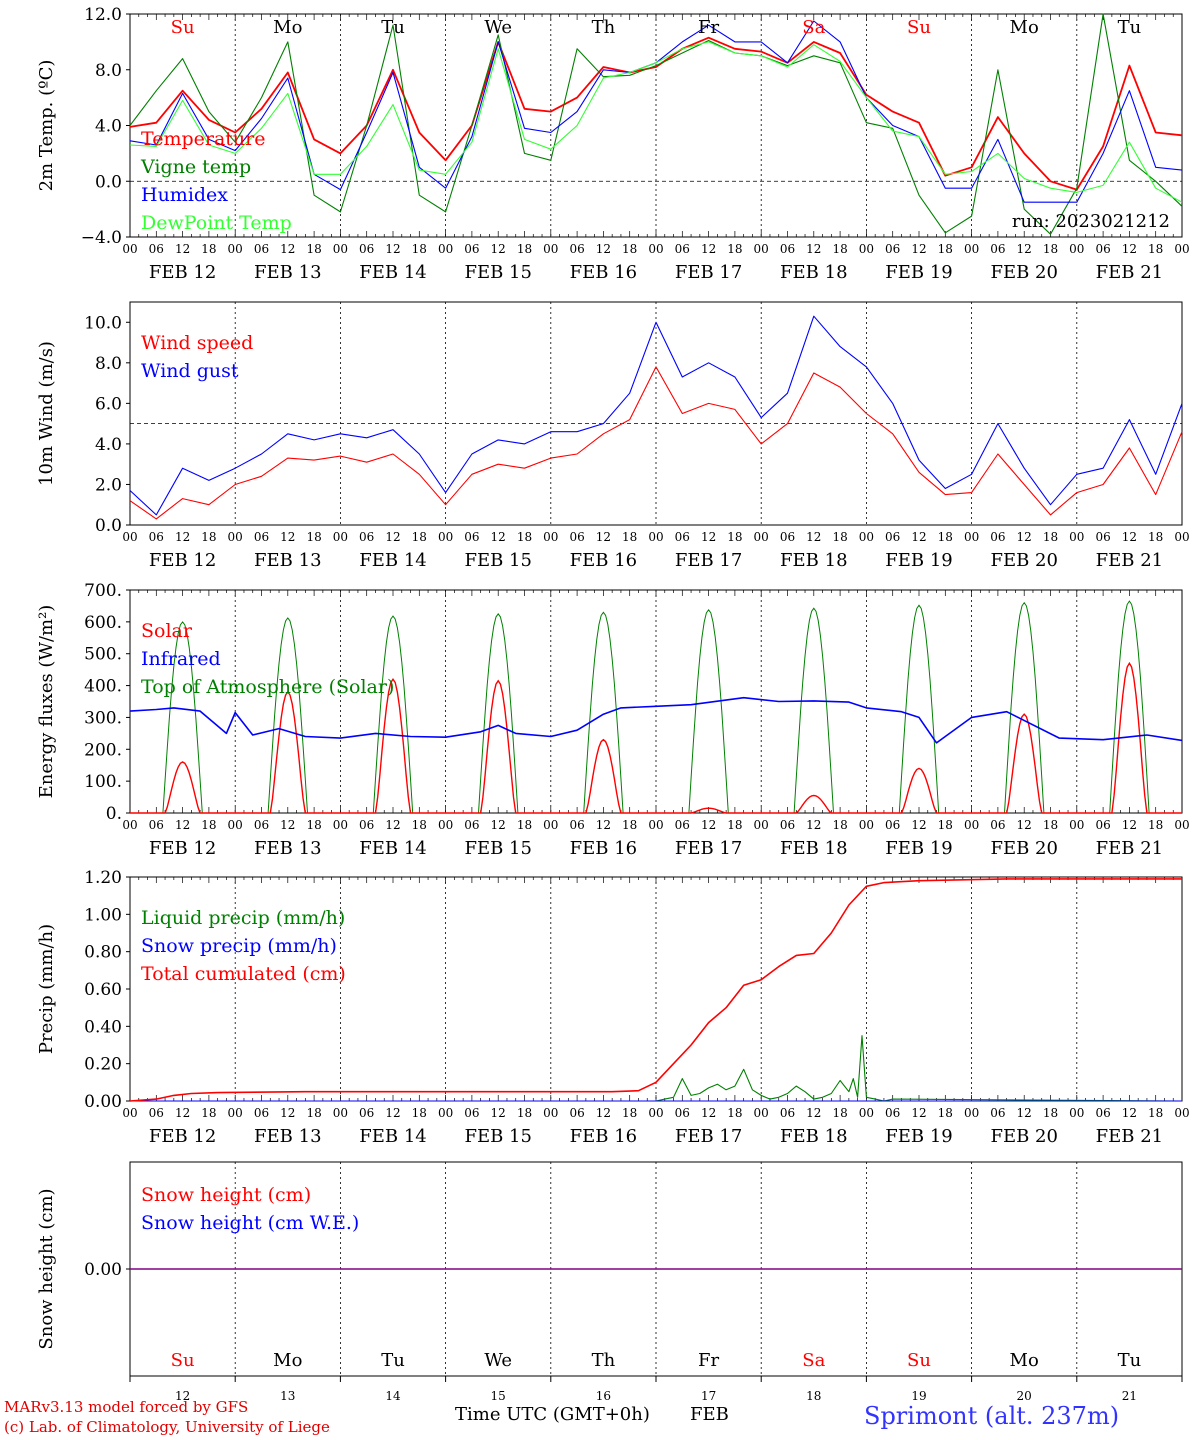 The width and height of the screenshot is (1194, 1440). I want to click on y-tick-label: 600., so click(103, 623).